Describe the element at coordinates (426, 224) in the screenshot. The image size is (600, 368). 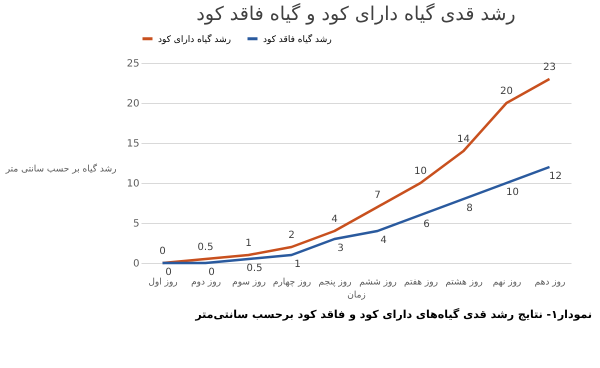
I see `data-label: 6` at that location.